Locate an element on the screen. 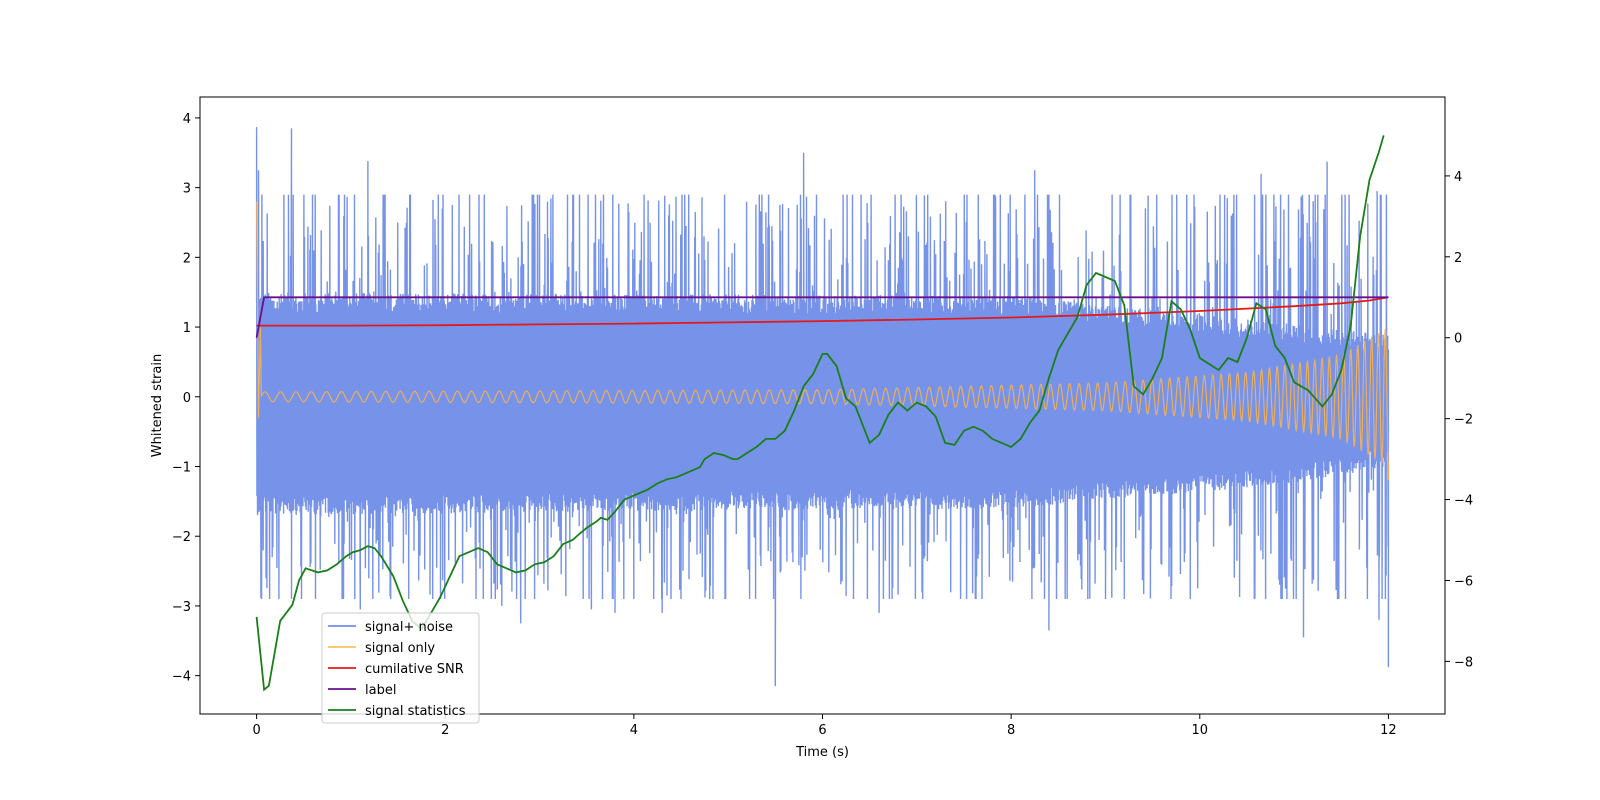  x-tick-label: 10 is located at coordinates (1199, 730).